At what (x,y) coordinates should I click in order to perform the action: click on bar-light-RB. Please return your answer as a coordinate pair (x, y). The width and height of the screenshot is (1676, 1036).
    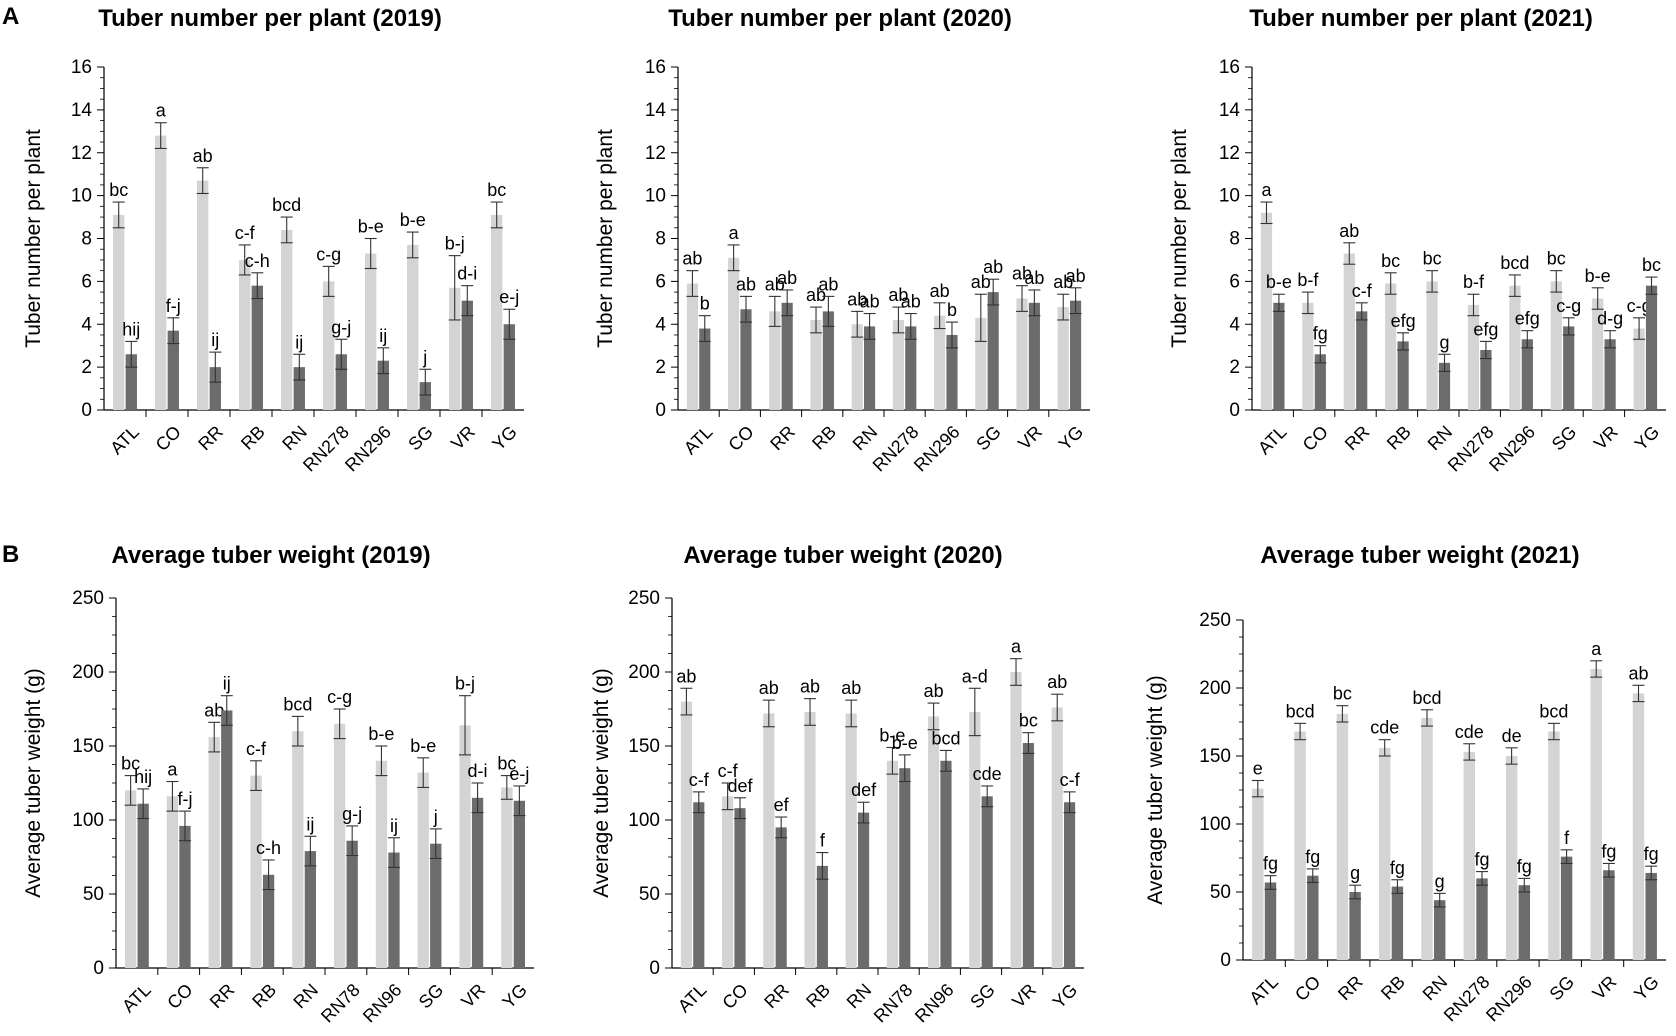
    Looking at the image, I should click on (816, 364).